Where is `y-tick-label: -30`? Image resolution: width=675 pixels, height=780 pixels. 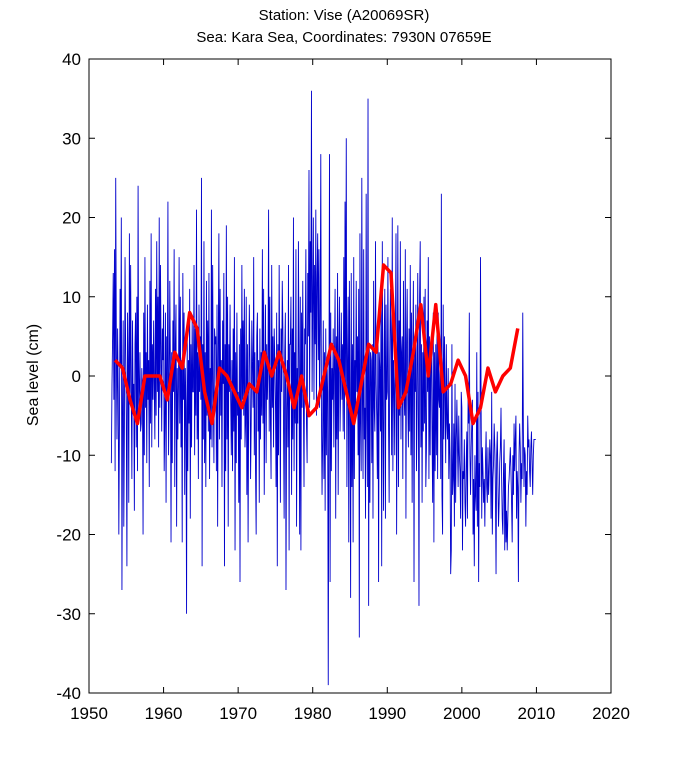
y-tick-label: -30 is located at coordinates (68, 614).